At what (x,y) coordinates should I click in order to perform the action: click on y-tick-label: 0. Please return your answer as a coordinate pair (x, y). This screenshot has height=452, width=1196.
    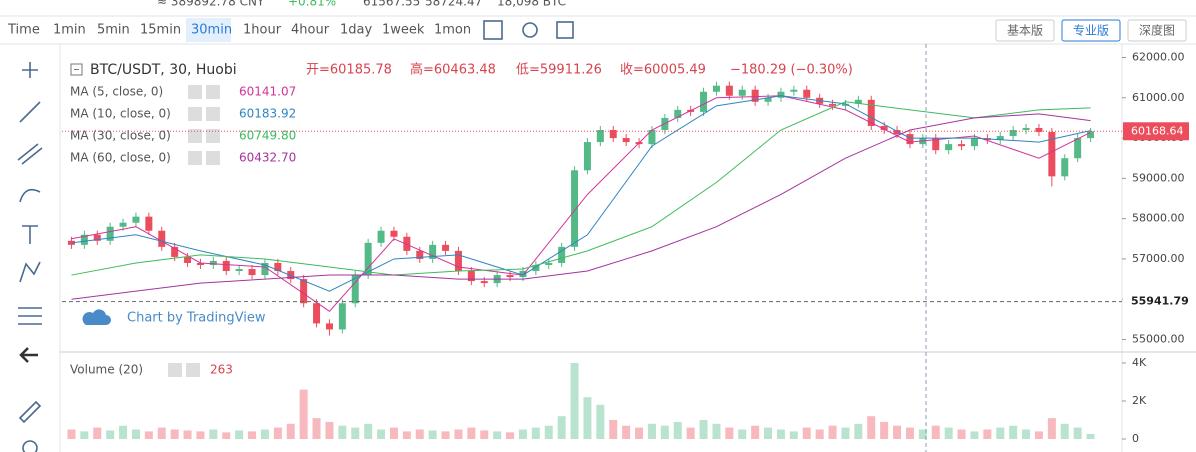
    Looking at the image, I should click on (1135, 438).